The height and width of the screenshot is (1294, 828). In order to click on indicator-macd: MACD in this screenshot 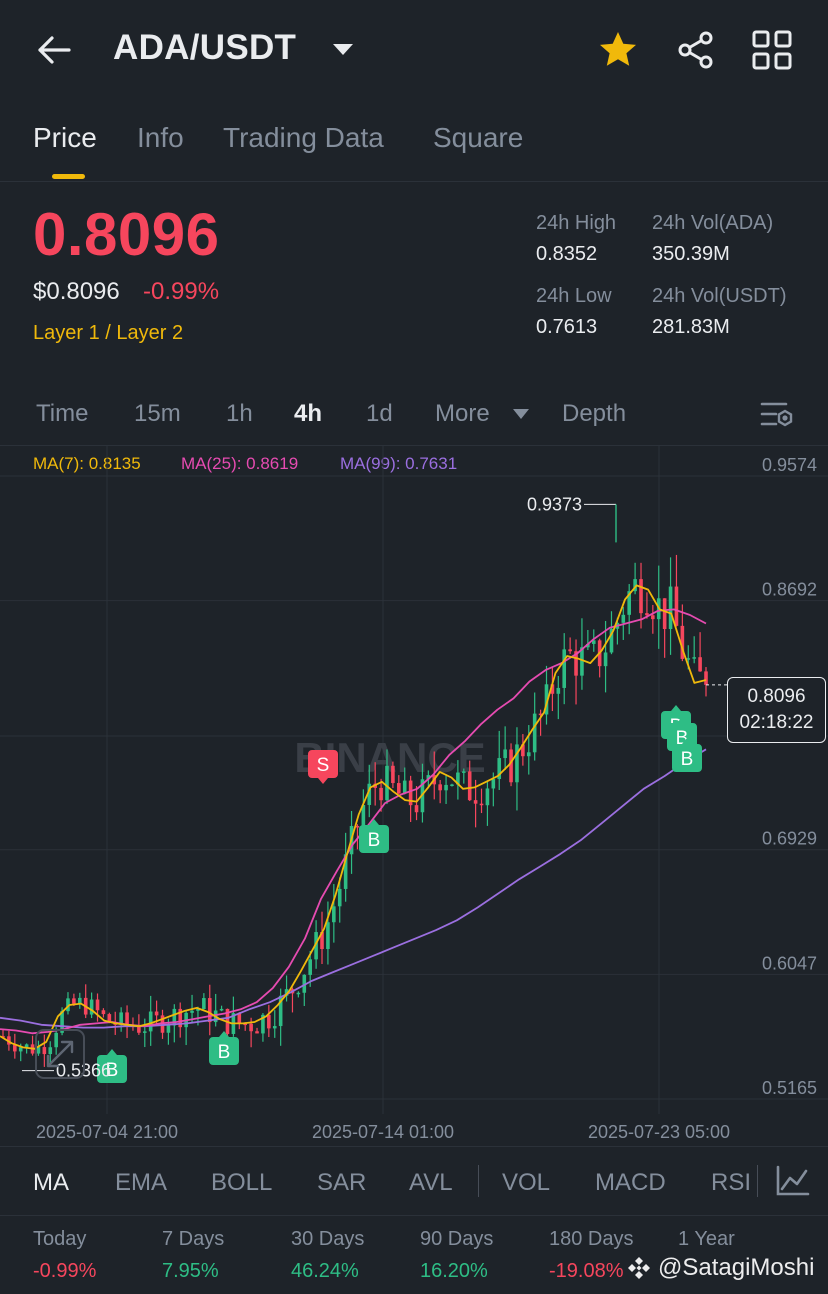, I will do `click(630, 1182)`.